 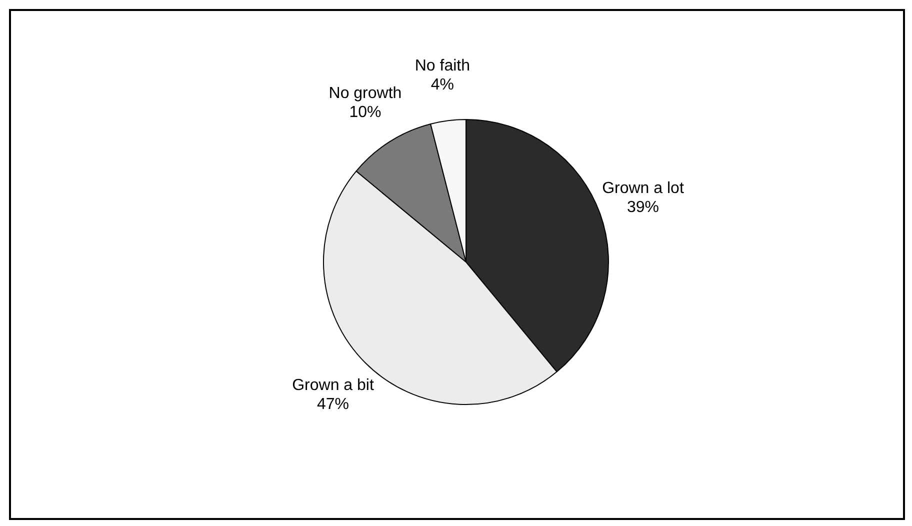 I want to click on slice-label: No growth, so click(x=365, y=93).